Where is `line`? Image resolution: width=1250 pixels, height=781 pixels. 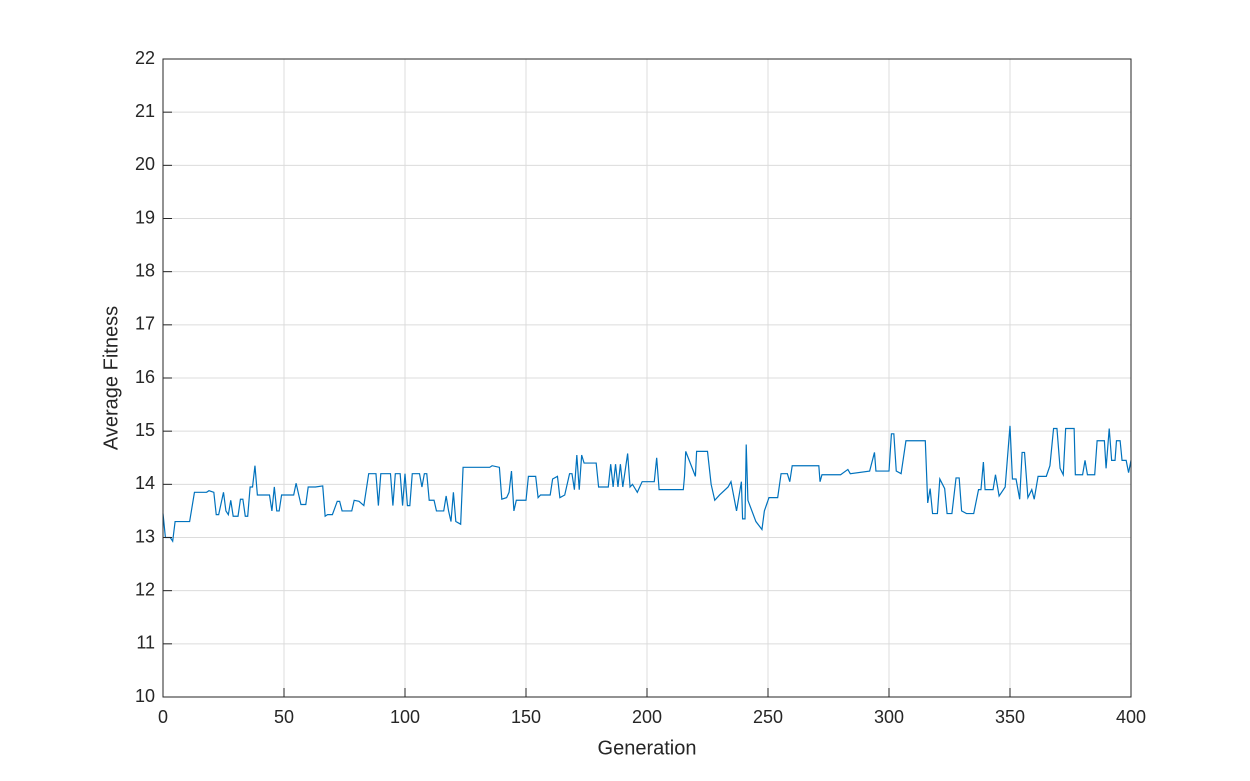
line is located at coordinates (647, 484).